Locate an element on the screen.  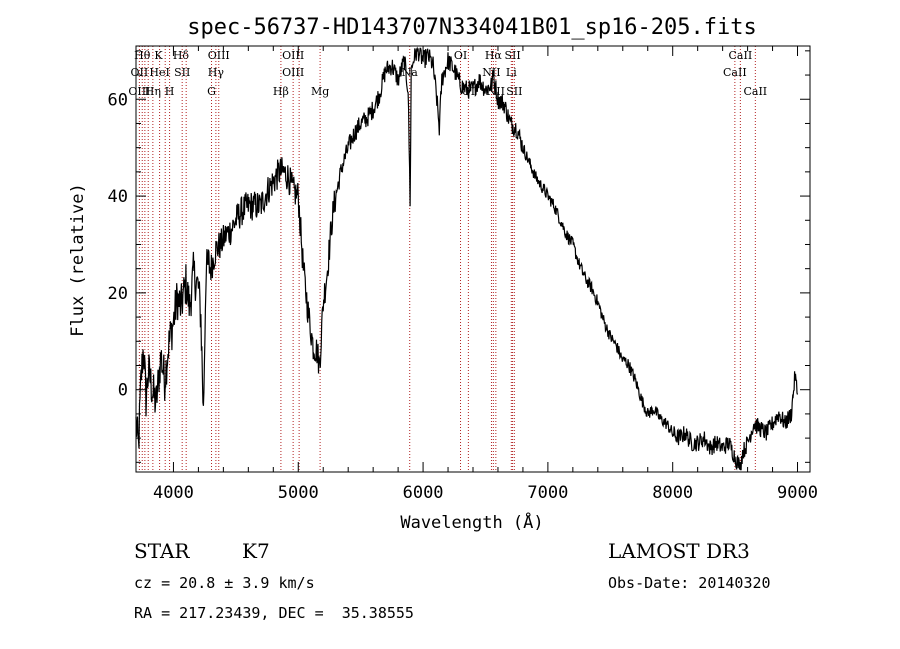
x-tick-label-3: 7000 is located at coordinates (547, 493).